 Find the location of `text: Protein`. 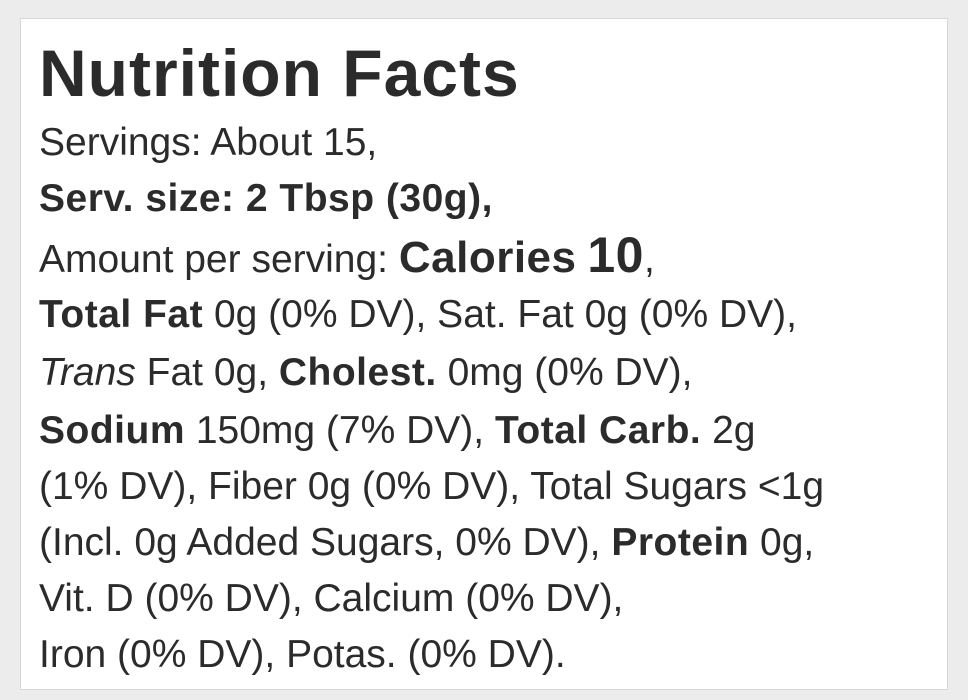

text: Protein is located at coordinates (680, 542).